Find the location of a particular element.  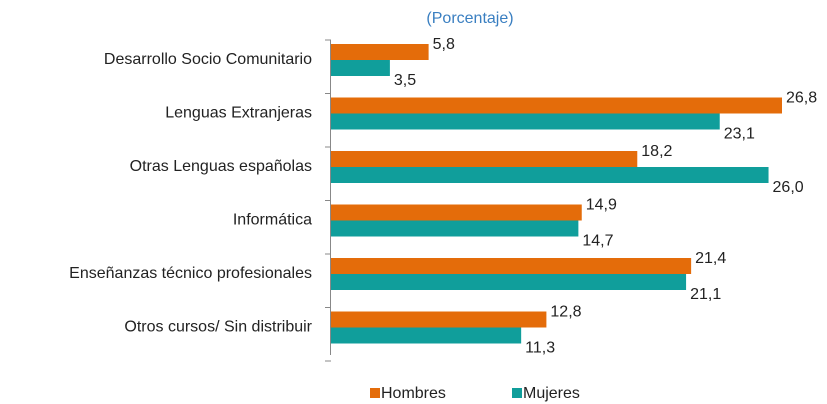

value-label: 14,9 is located at coordinates (601, 205).